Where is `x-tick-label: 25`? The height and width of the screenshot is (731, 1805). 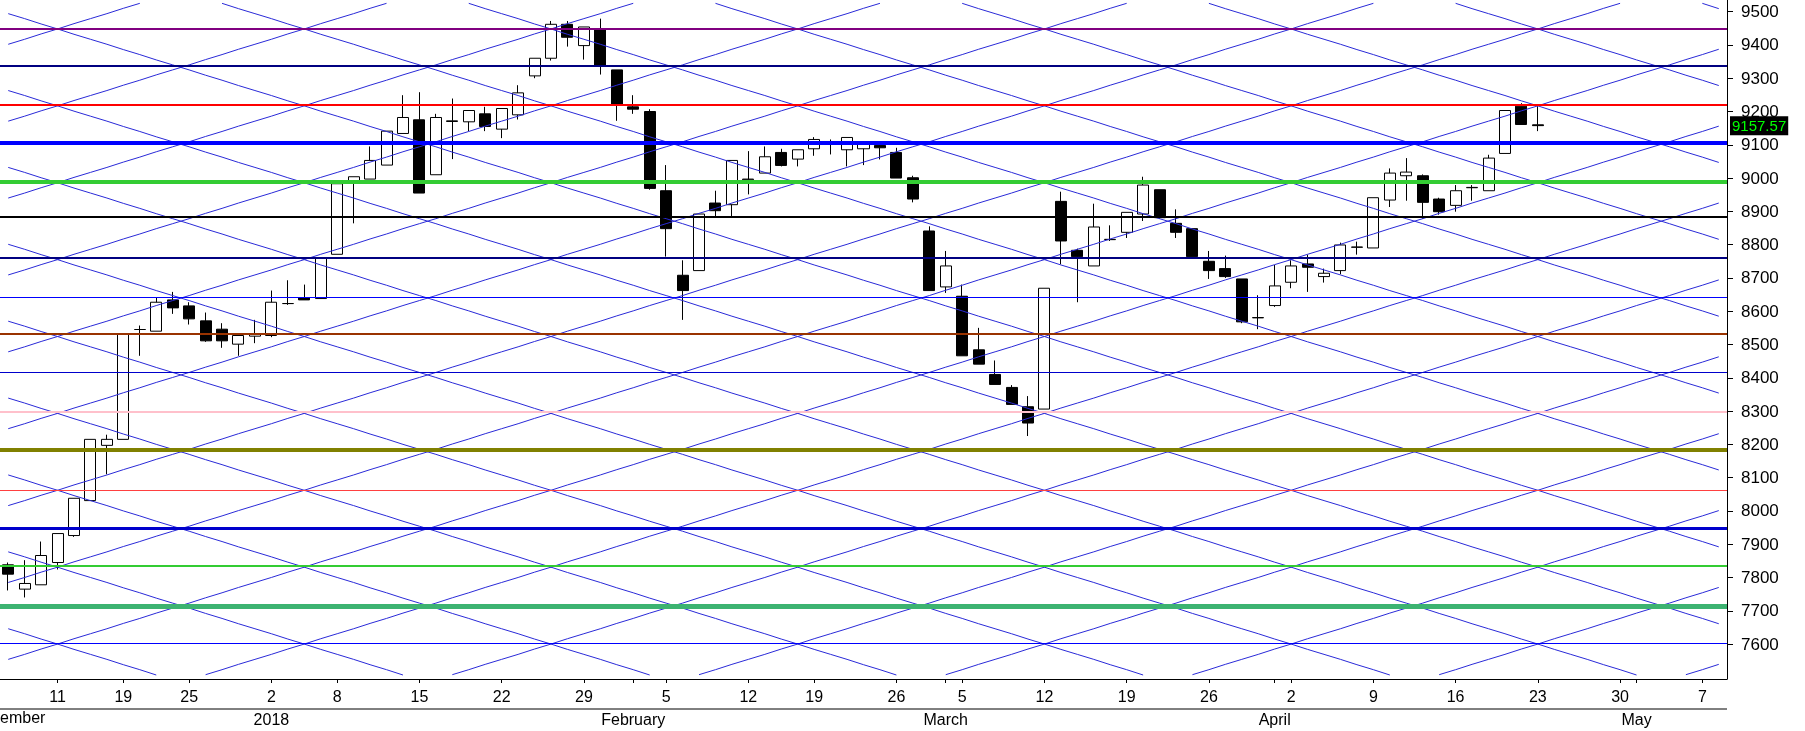
x-tick-label: 25 is located at coordinates (189, 696).